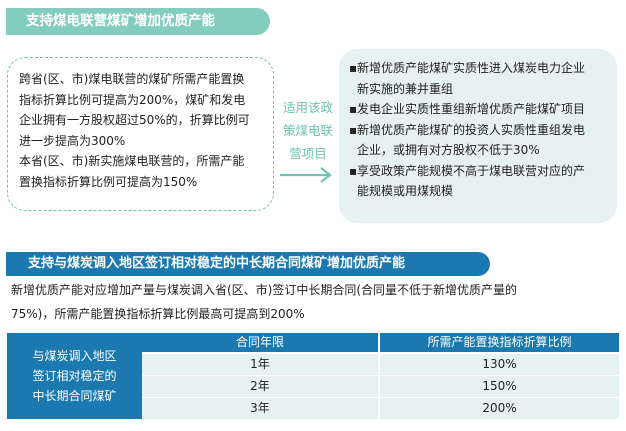 This screenshot has width=626, height=431. I want to click on list-item-line: 享受政策产能规模不高于煤电联营对应的产, so click(471, 170).